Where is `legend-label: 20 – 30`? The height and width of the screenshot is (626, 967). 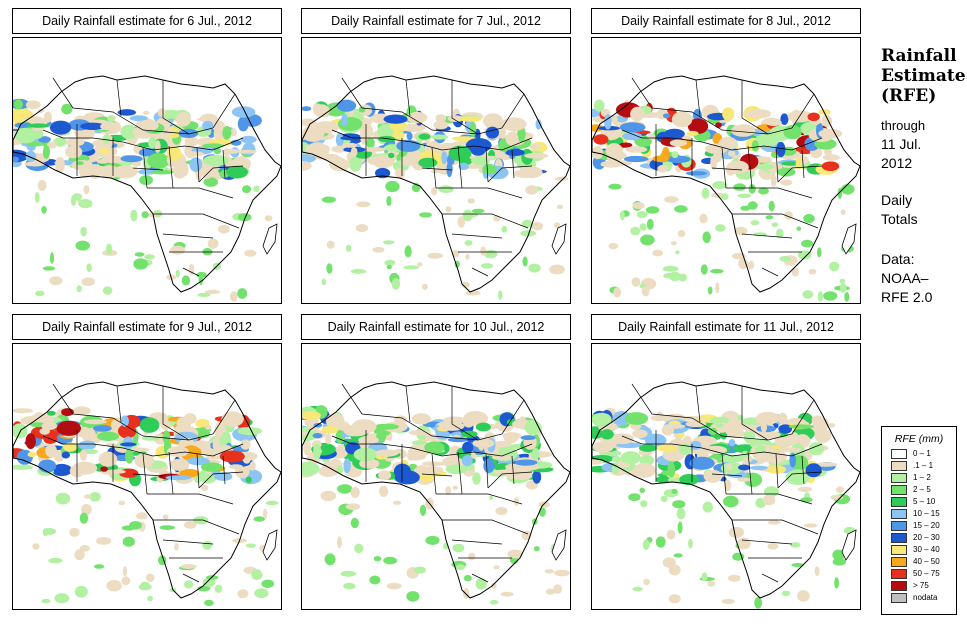
legend-label: 20 – 30 is located at coordinates (926, 537).